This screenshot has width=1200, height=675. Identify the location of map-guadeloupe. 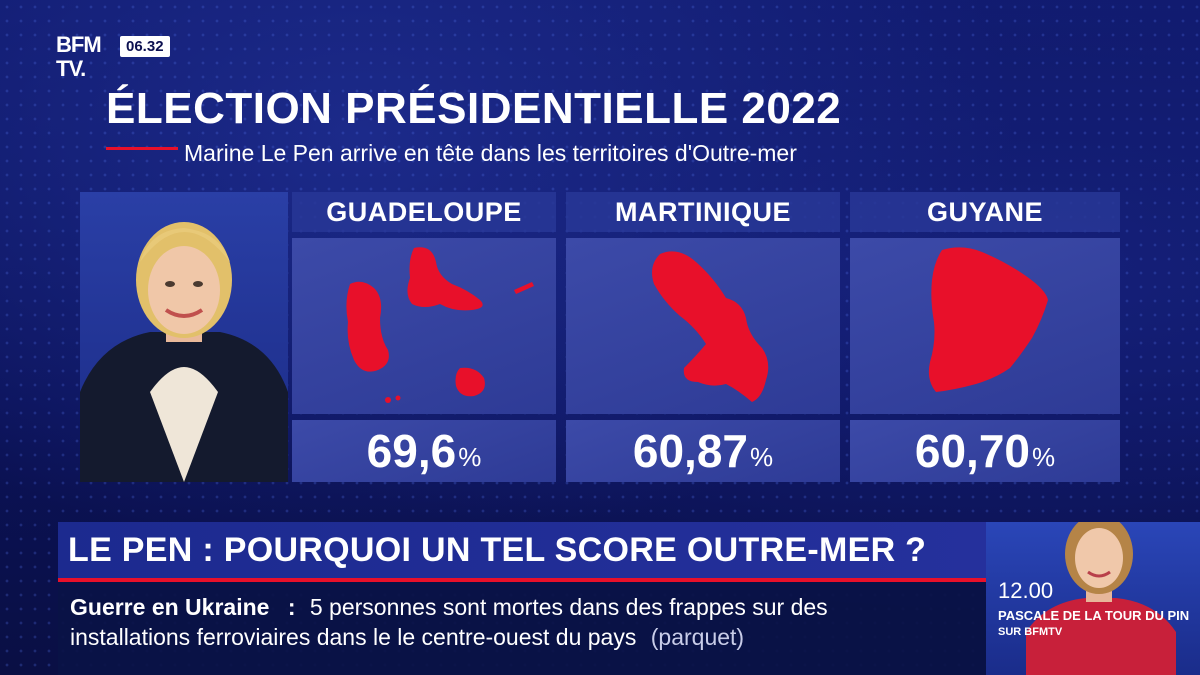
(424, 326).